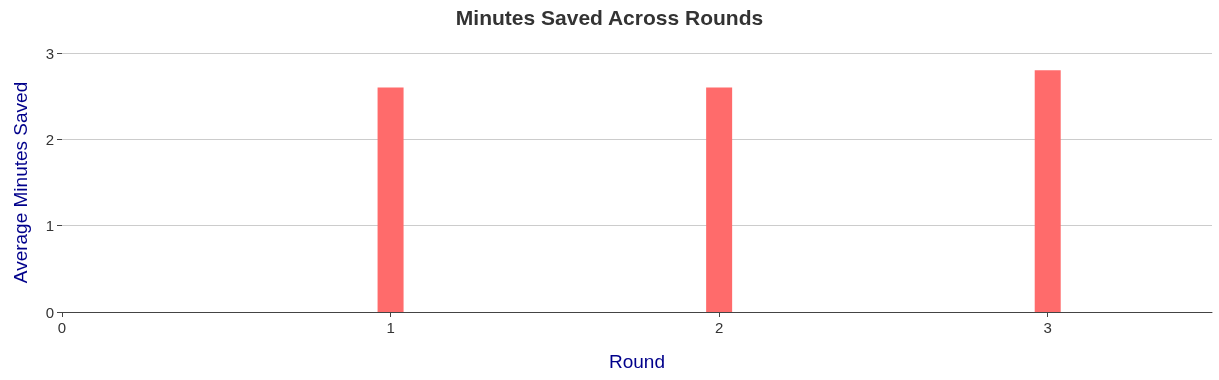  Describe the element at coordinates (1047, 327) in the screenshot. I see `x-tick-label: 3` at that location.